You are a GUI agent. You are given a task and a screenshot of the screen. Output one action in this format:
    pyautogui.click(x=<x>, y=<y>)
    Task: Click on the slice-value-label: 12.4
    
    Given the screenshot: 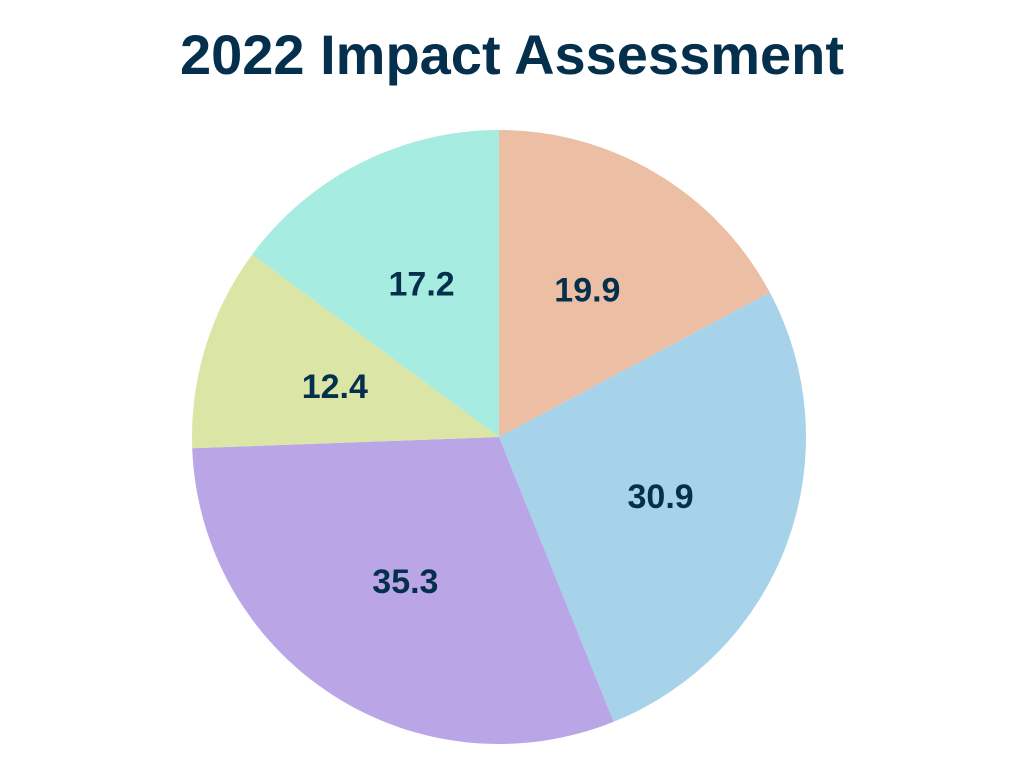 What is the action you would take?
    pyautogui.click(x=335, y=387)
    